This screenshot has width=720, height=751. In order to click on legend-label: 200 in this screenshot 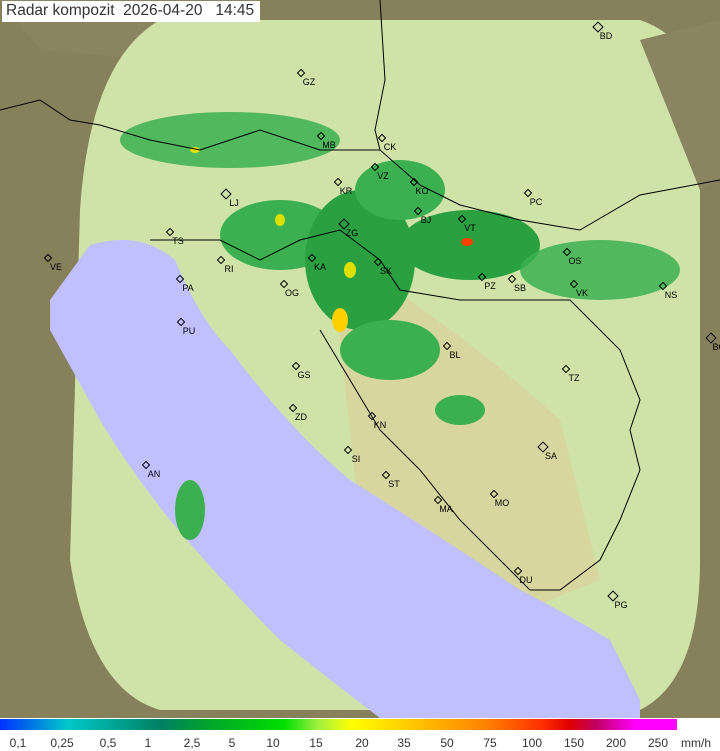, I will do `click(616, 743)`.